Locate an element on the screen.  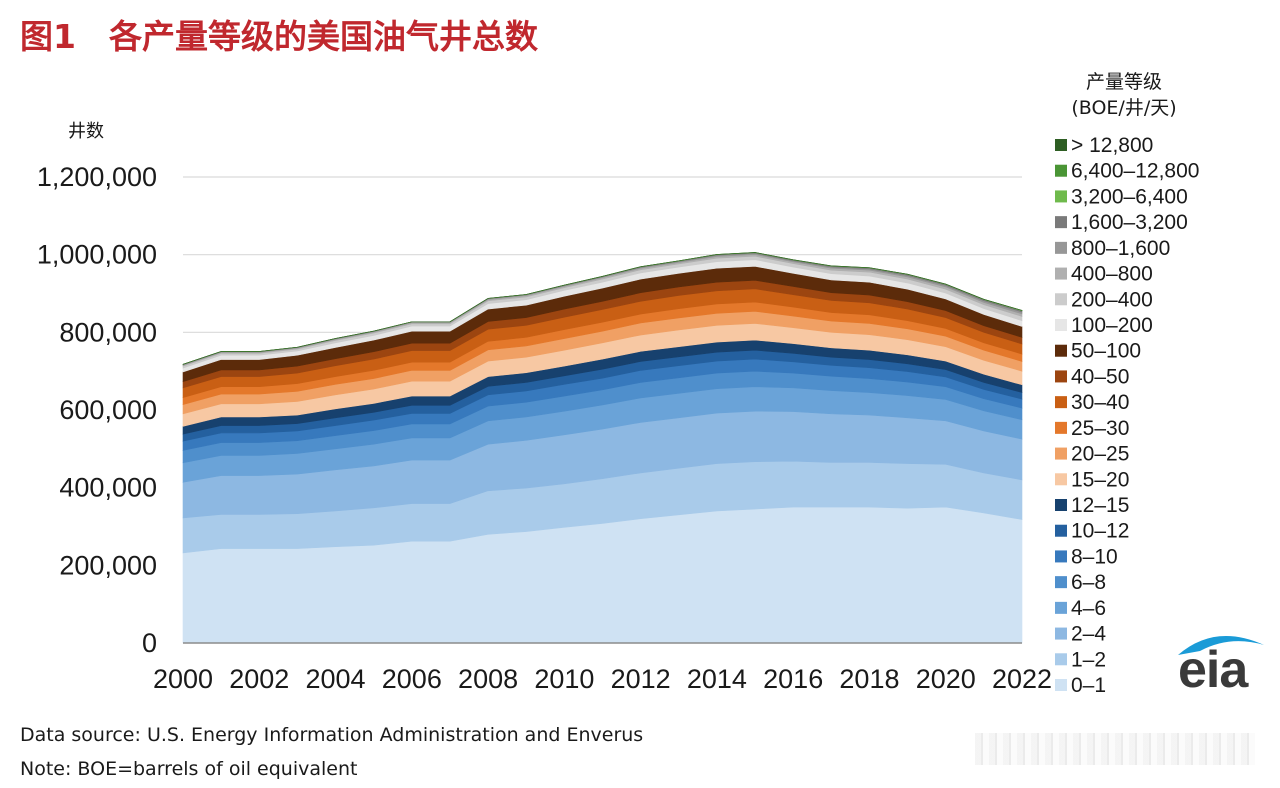
footnote: Note: BOE=barrels of oil equivalent is located at coordinates (189, 769).